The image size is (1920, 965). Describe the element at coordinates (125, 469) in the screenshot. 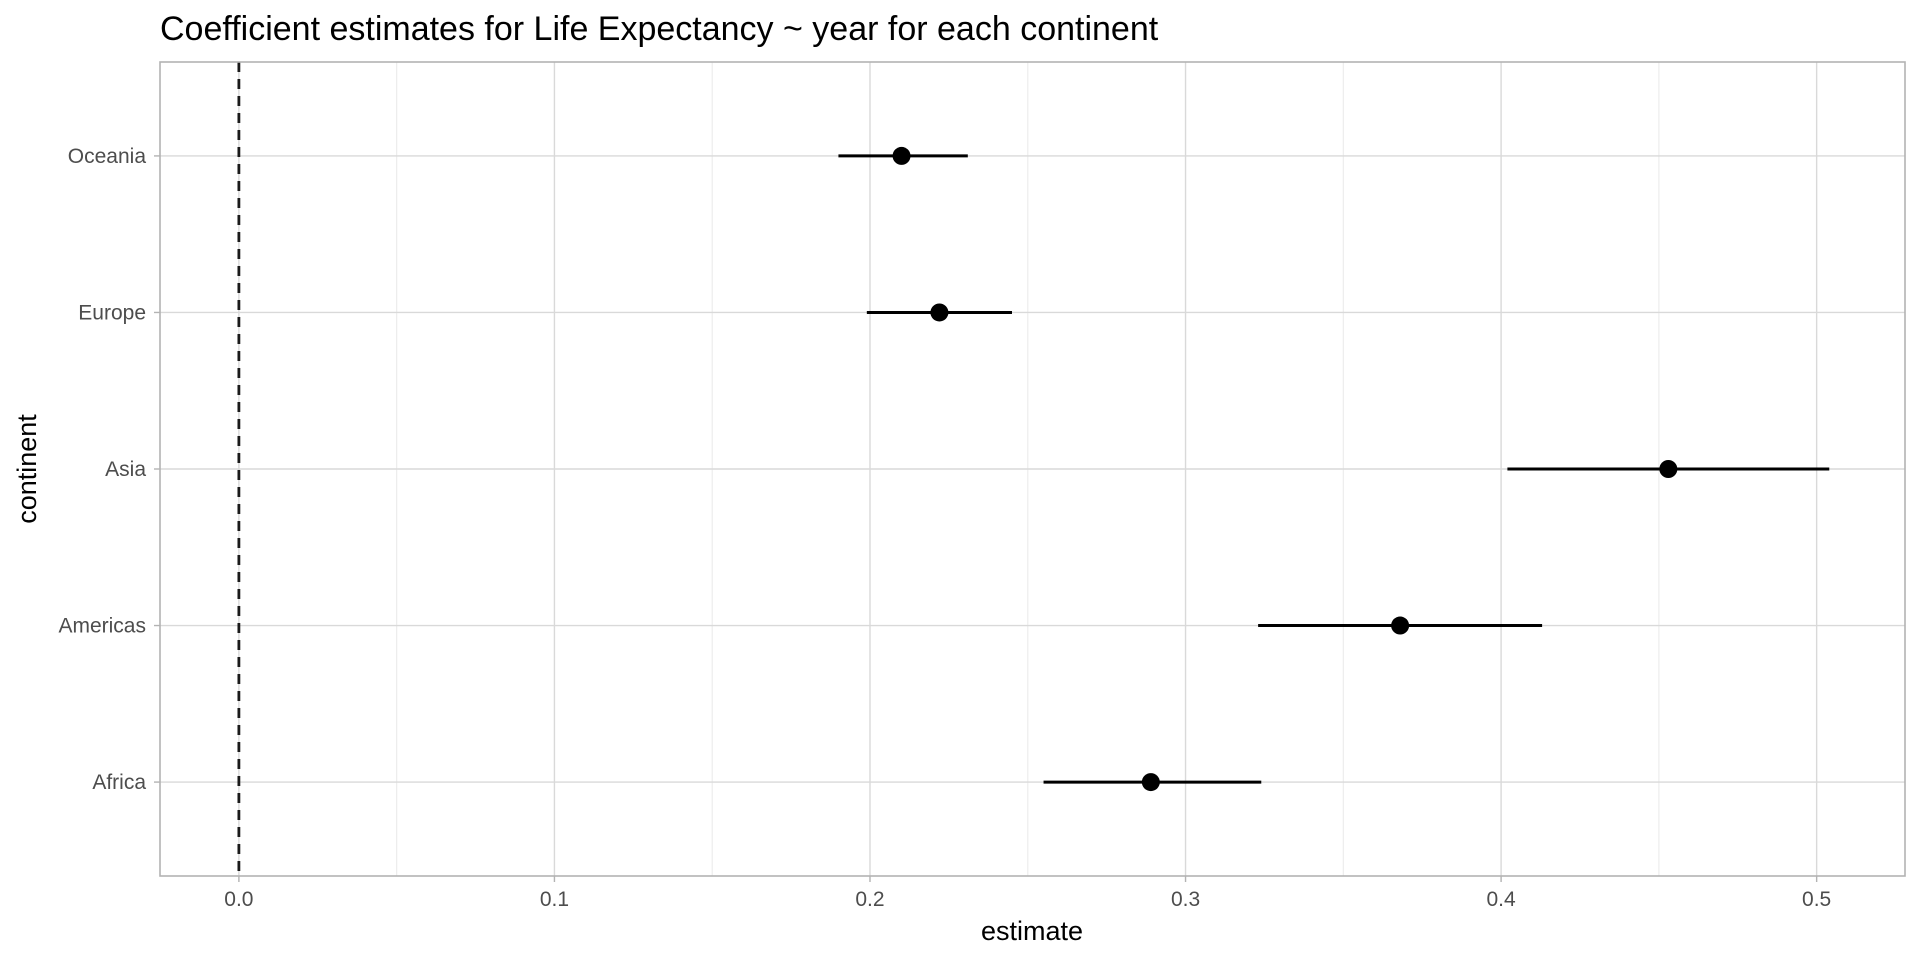

I see `y-tick-label-asia: Asia` at that location.